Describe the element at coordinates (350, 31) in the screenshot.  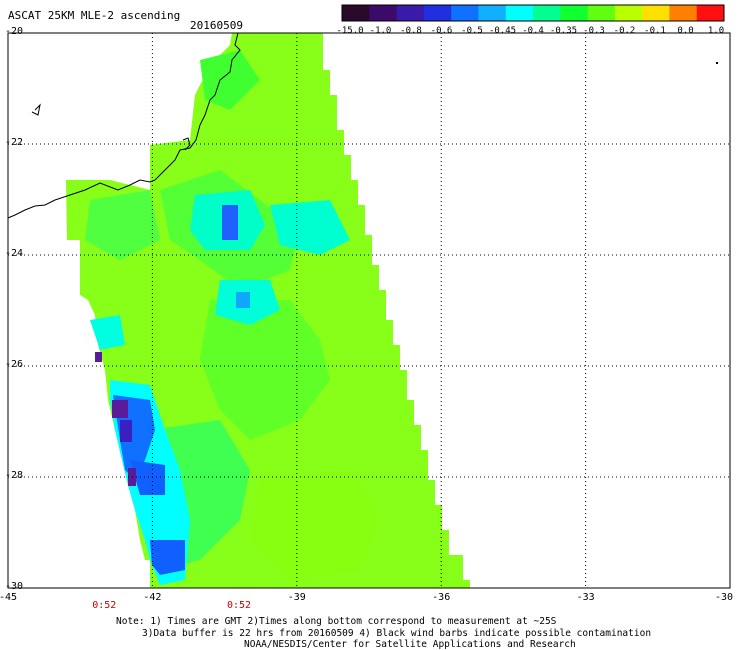
I see `colorbar-tick-label: -15.0` at that location.